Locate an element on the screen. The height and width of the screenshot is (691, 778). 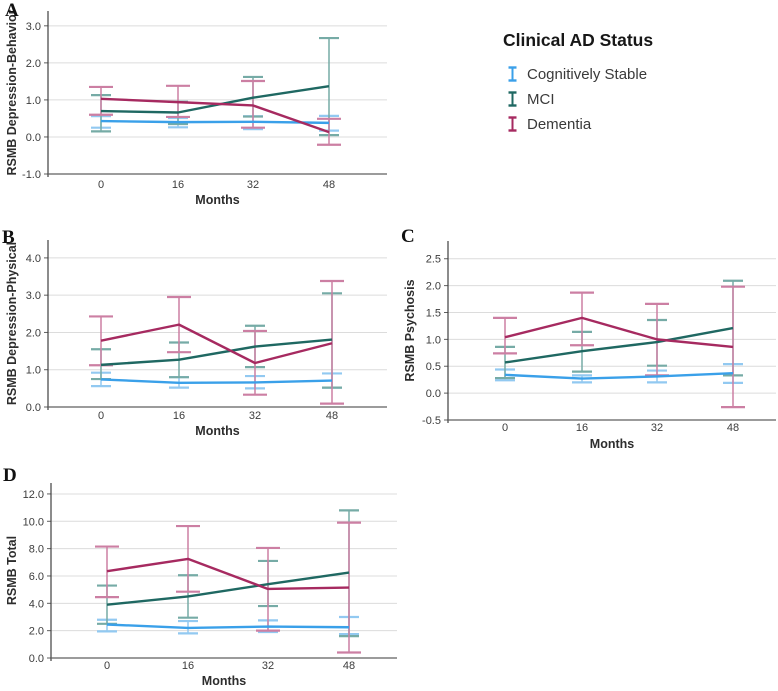
legend-item-mci: MCI is located at coordinates (639, 99).